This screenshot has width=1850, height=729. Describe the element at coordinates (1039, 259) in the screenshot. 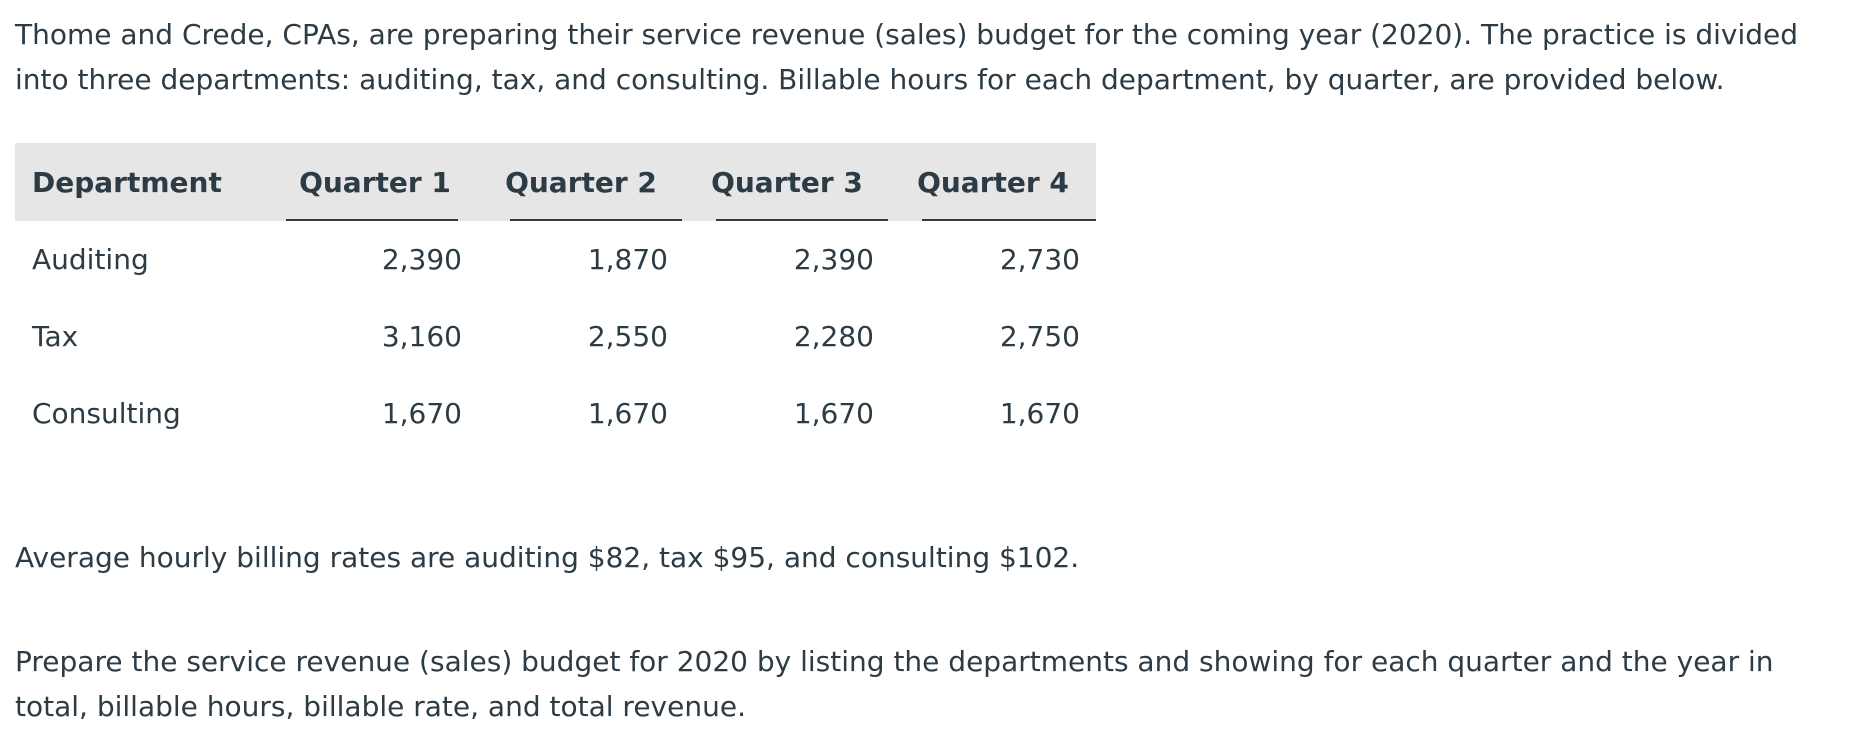

I see `hours-cell: 2,730` at that location.